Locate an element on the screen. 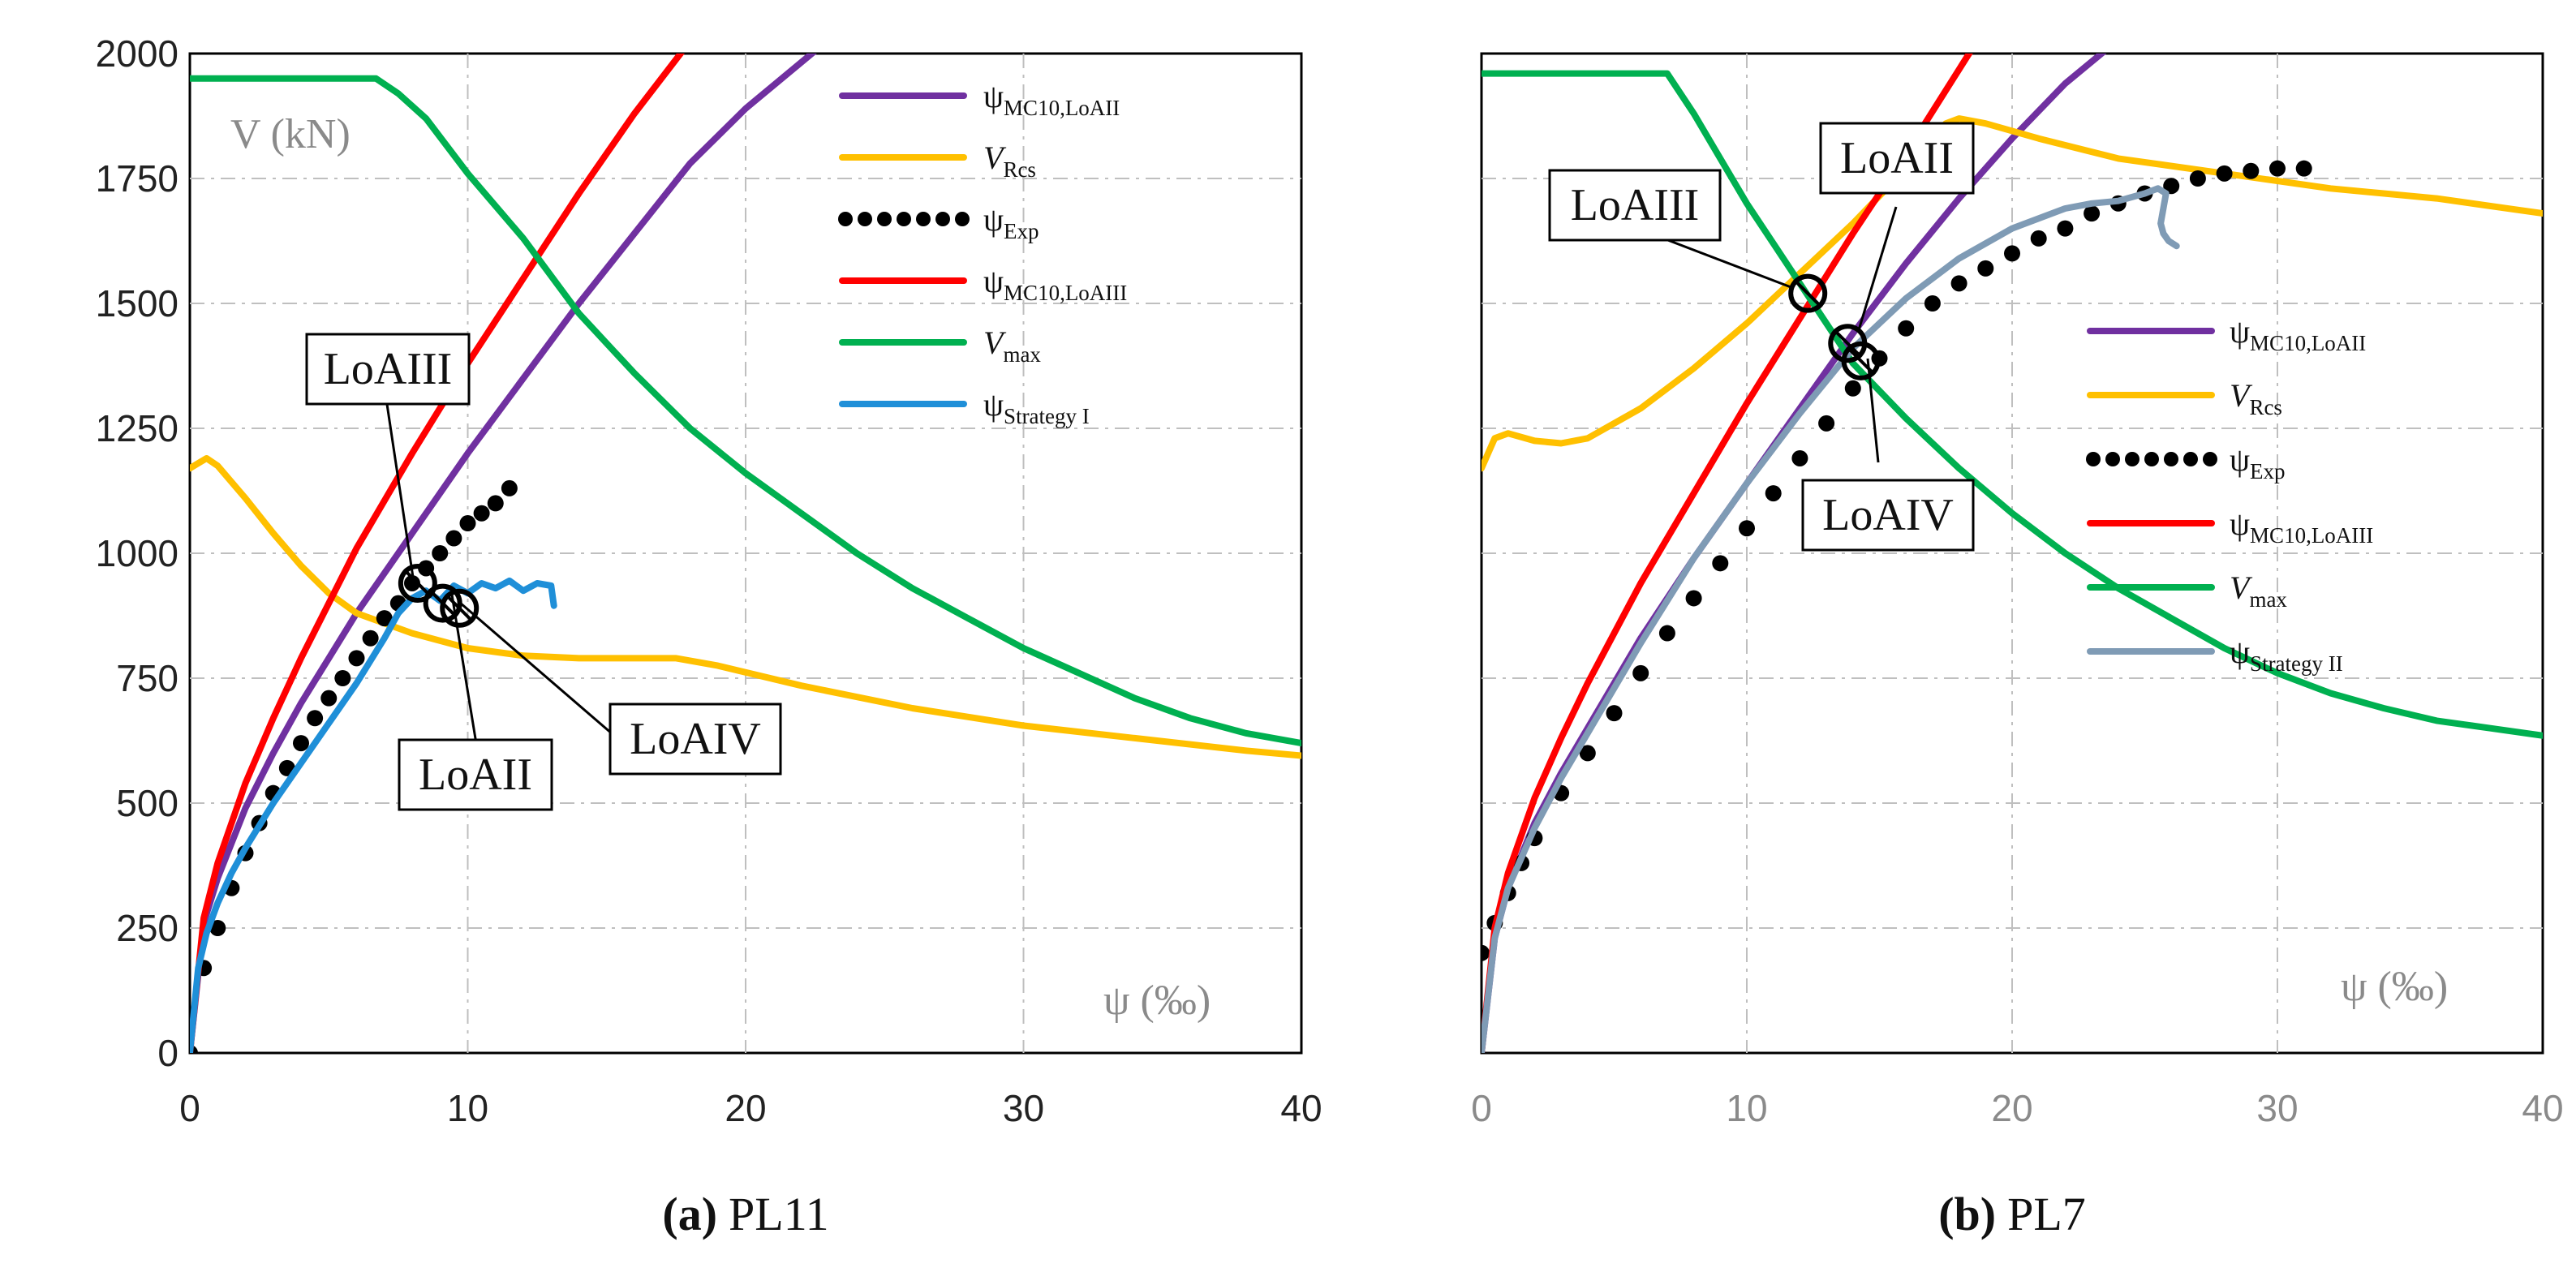 The height and width of the screenshot is (1272, 2576). y-tick-label: 250 is located at coordinates (147, 928).